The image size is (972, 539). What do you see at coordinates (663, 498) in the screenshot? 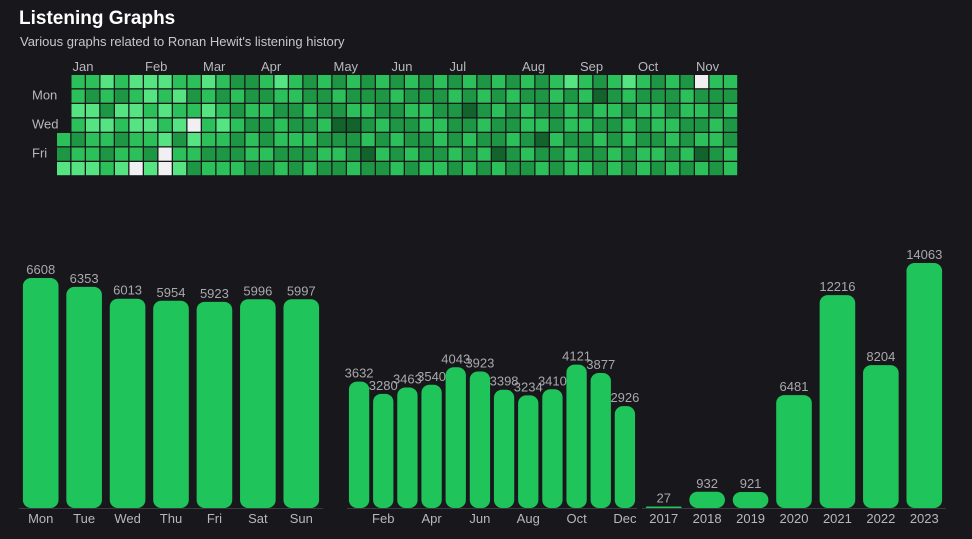
I see `bar-value-label: 27` at bounding box center [663, 498].